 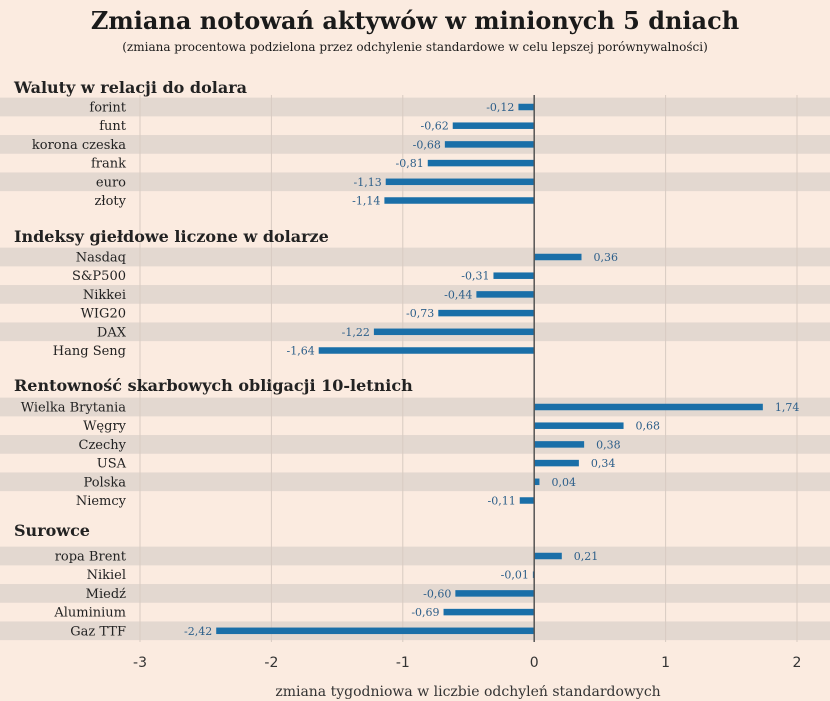 I want to click on value-label: -0,69, so click(x=425, y=612).